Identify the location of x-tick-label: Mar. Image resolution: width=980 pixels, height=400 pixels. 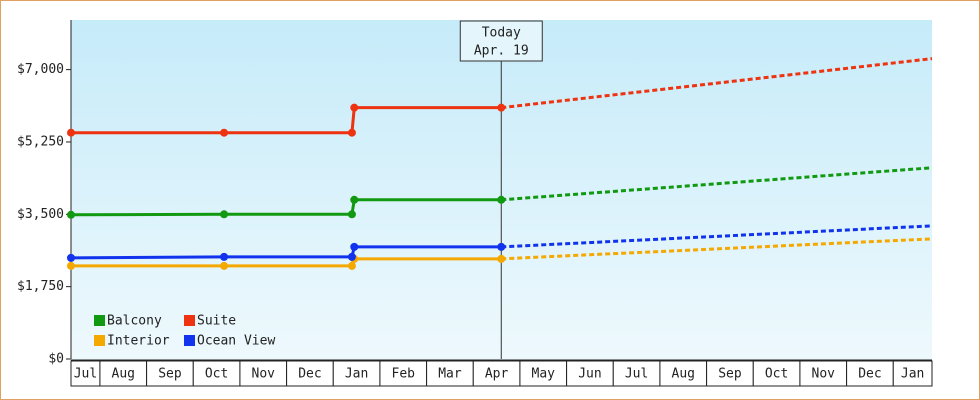
(450, 374).